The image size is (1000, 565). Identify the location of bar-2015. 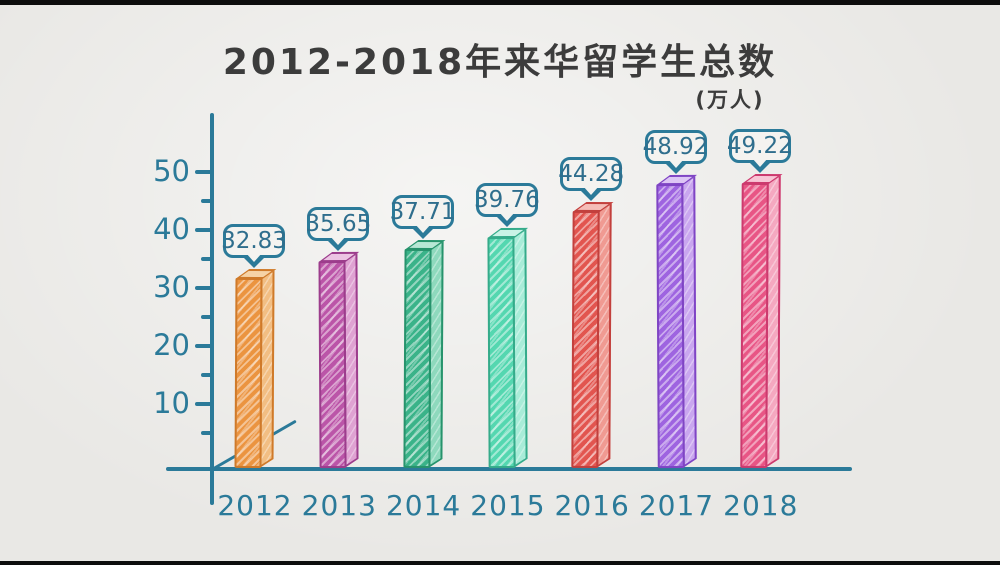
(508, 348).